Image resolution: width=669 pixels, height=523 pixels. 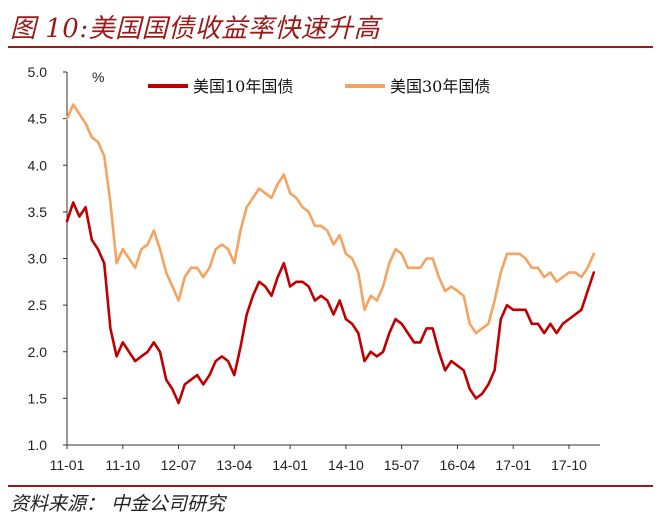 I want to click on legend: 美国10年国债 美国30年国债, so click(x=319, y=86).